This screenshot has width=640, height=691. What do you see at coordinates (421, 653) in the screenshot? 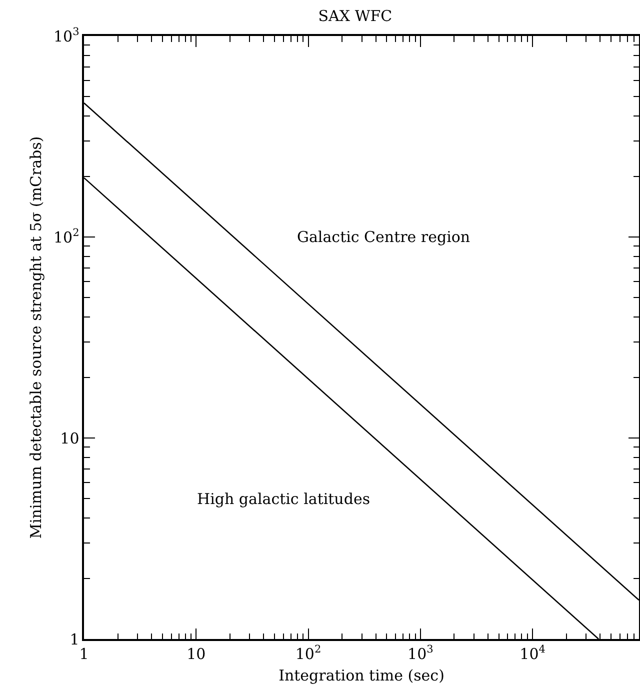
I see `x-tick-label: 10$^{3}$` at bounding box center [421, 653].